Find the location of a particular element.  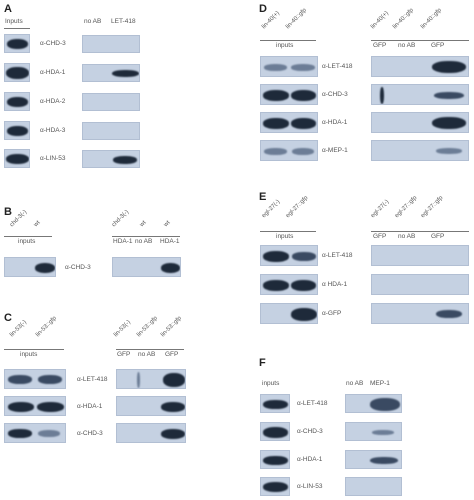

panel-d-lane-label-5: lin-40::gfp is located at coordinates (431, 19).